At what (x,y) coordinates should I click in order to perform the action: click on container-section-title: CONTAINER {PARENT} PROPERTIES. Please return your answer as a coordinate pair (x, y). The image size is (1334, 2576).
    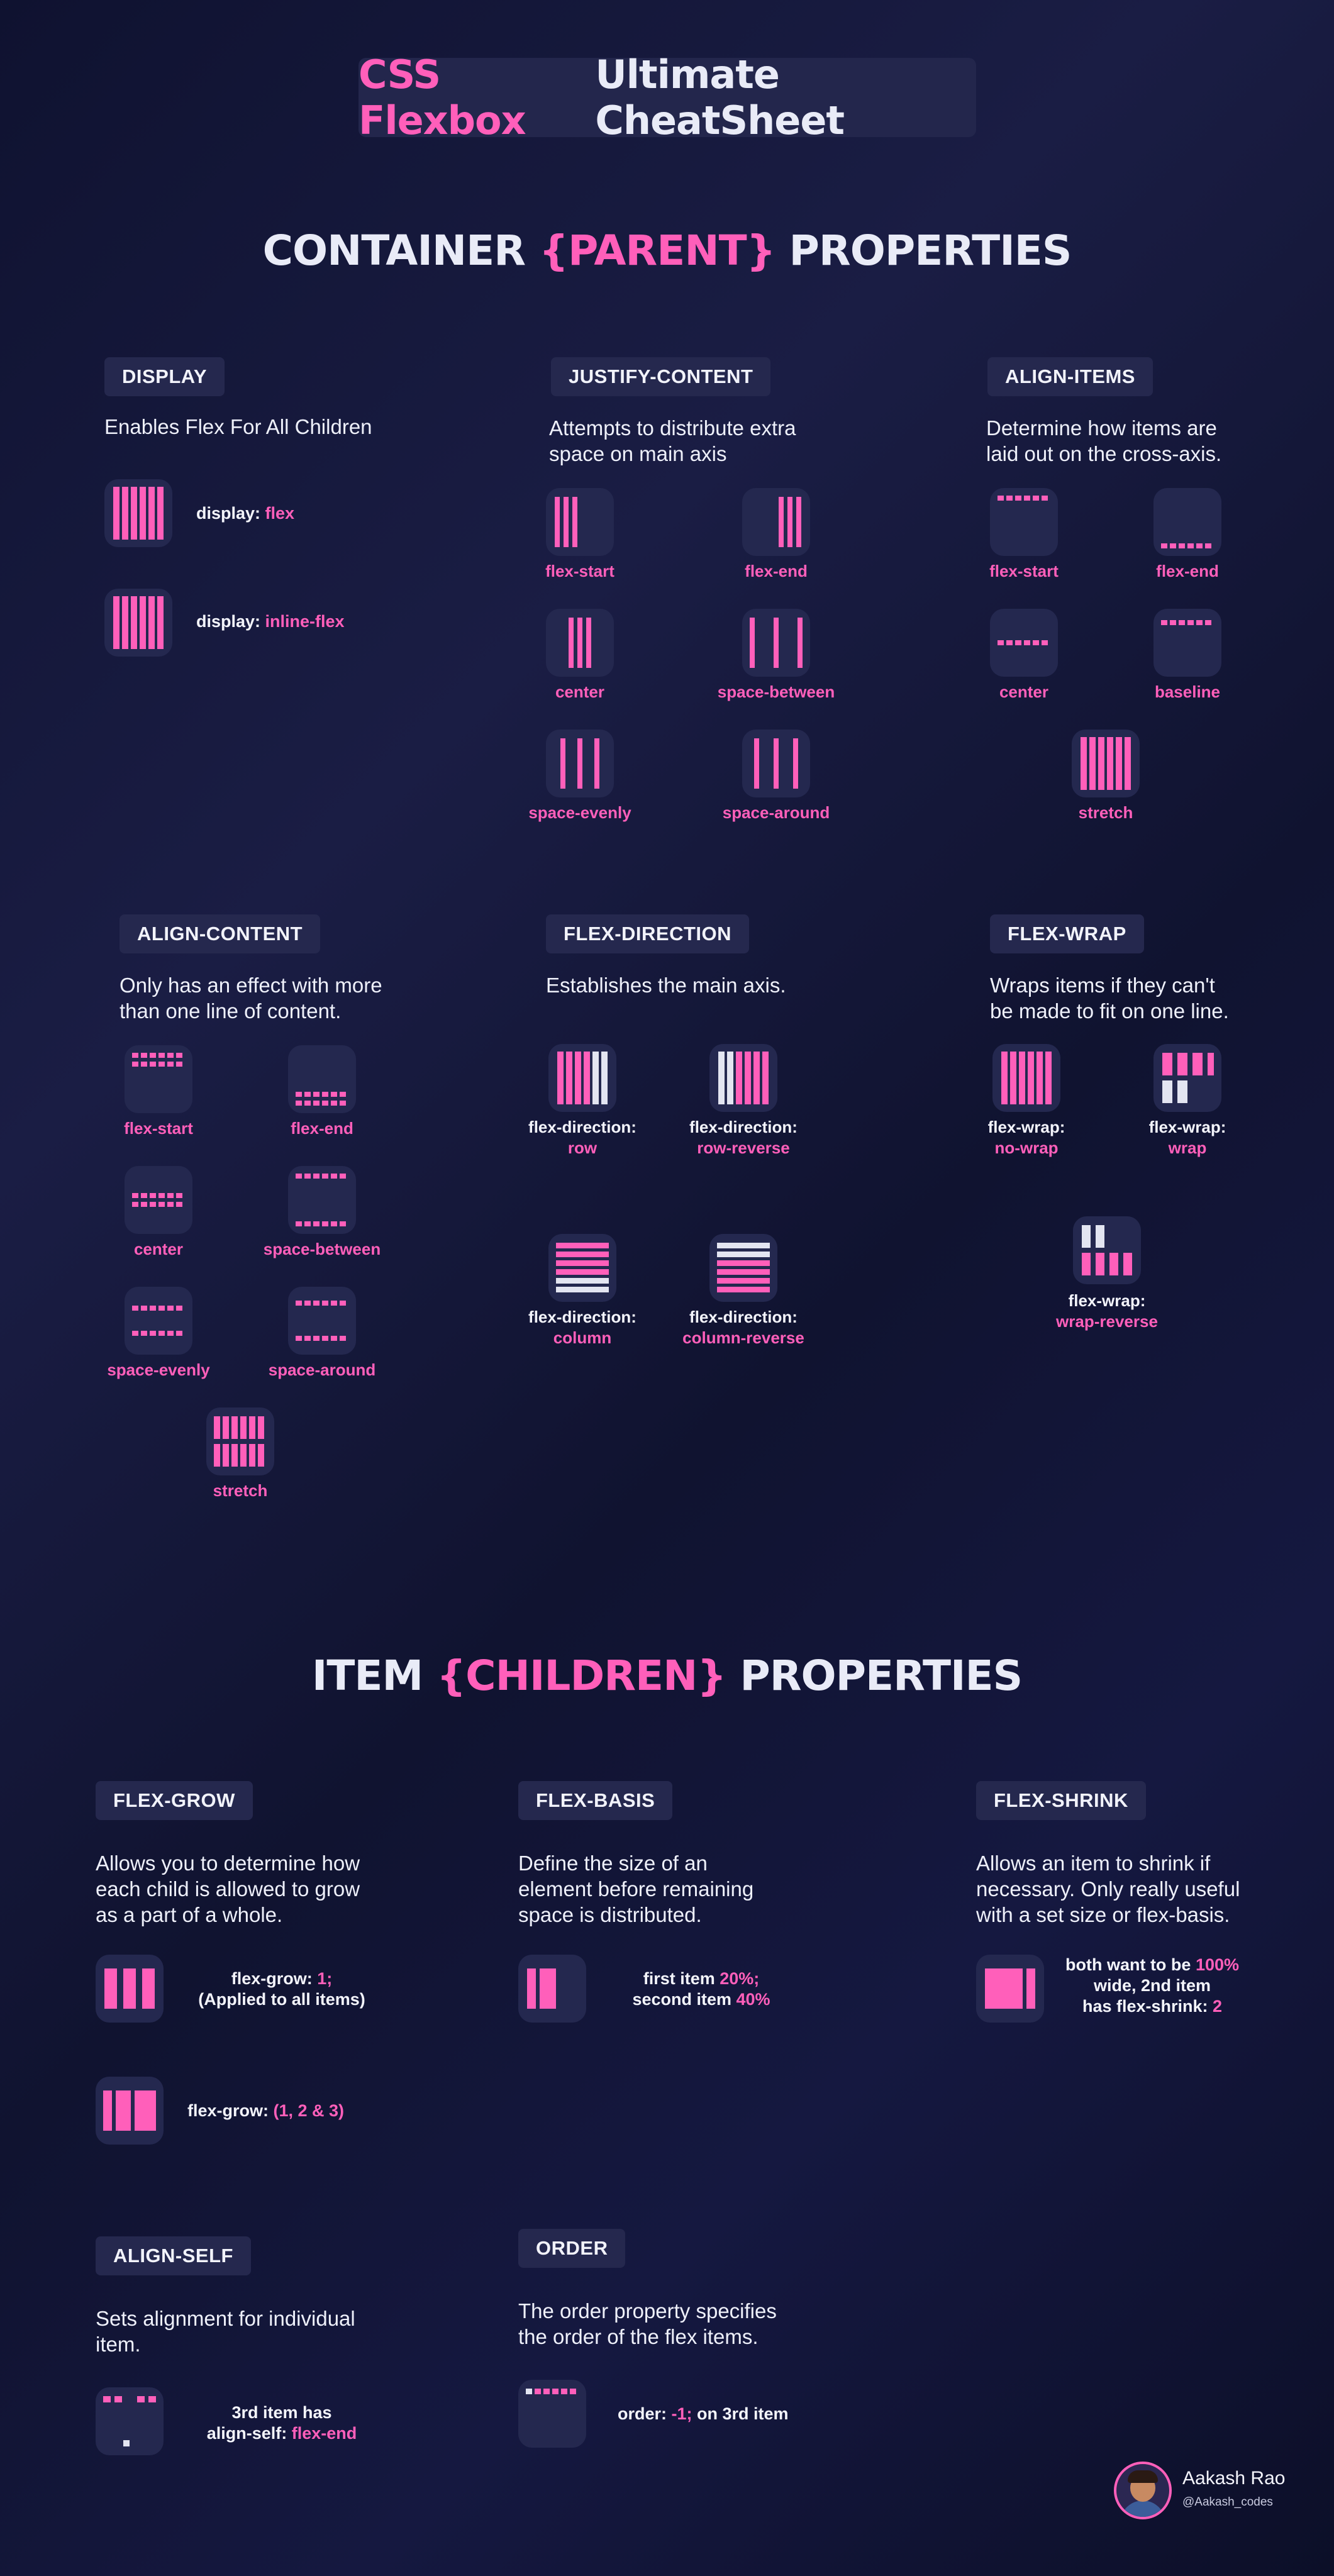
    Looking at the image, I should click on (667, 250).